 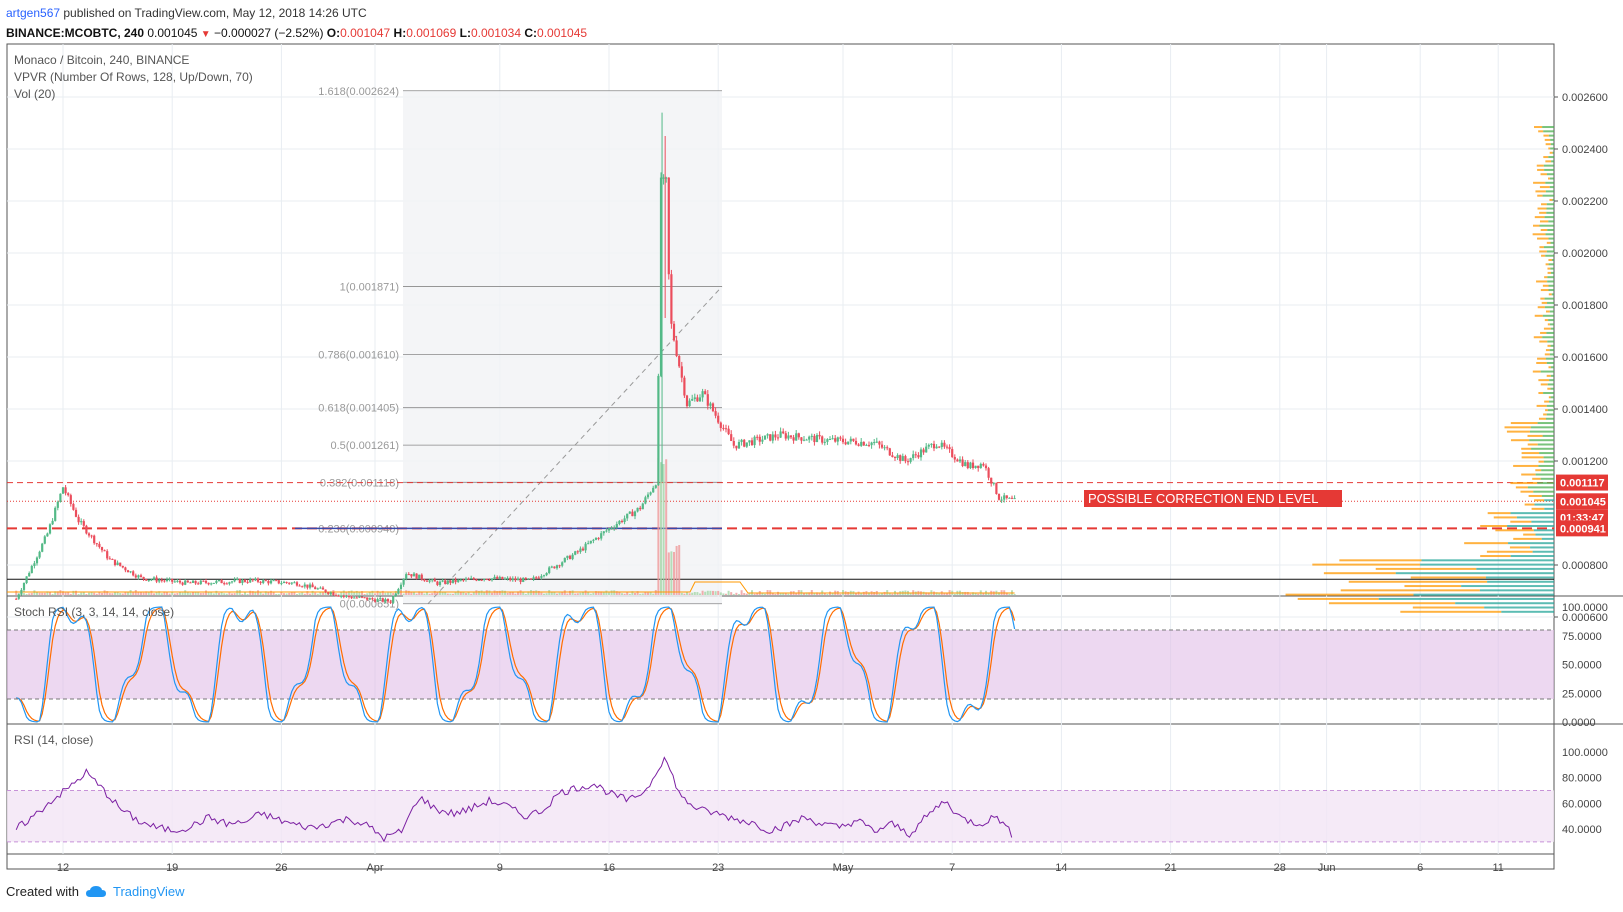 What do you see at coordinates (1061, 868) in the screenshot?
I see `x-tick-label: 14` at bounding box center [1061, 868].